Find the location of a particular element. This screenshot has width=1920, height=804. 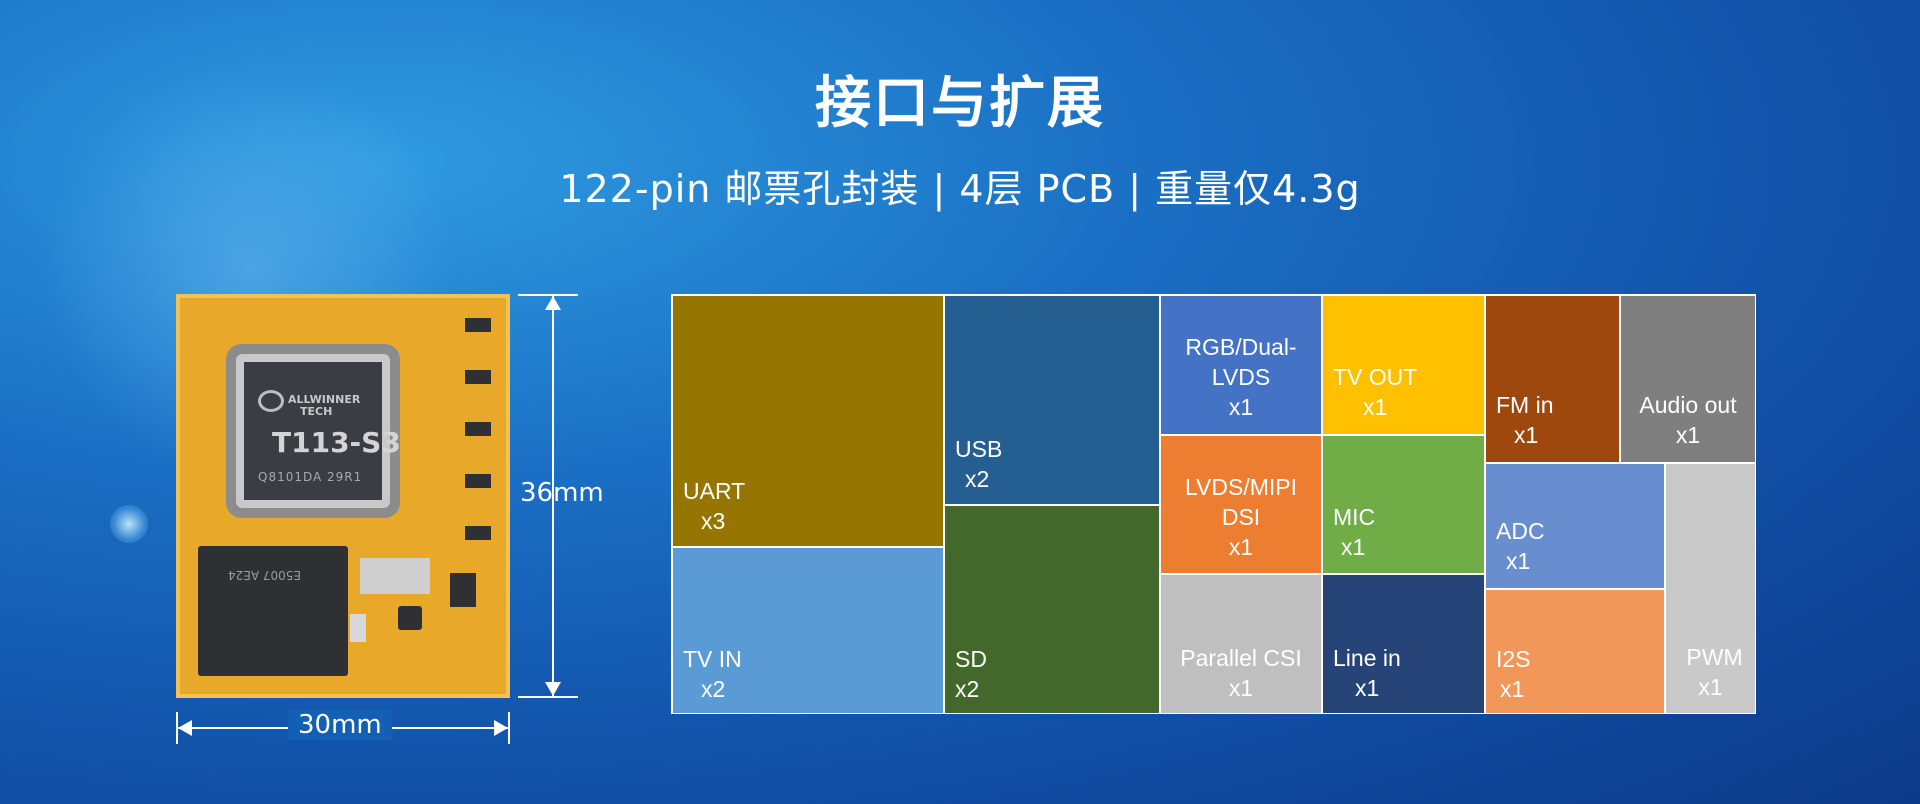

cell-label: ADC is located at coordinates (1520, 531).